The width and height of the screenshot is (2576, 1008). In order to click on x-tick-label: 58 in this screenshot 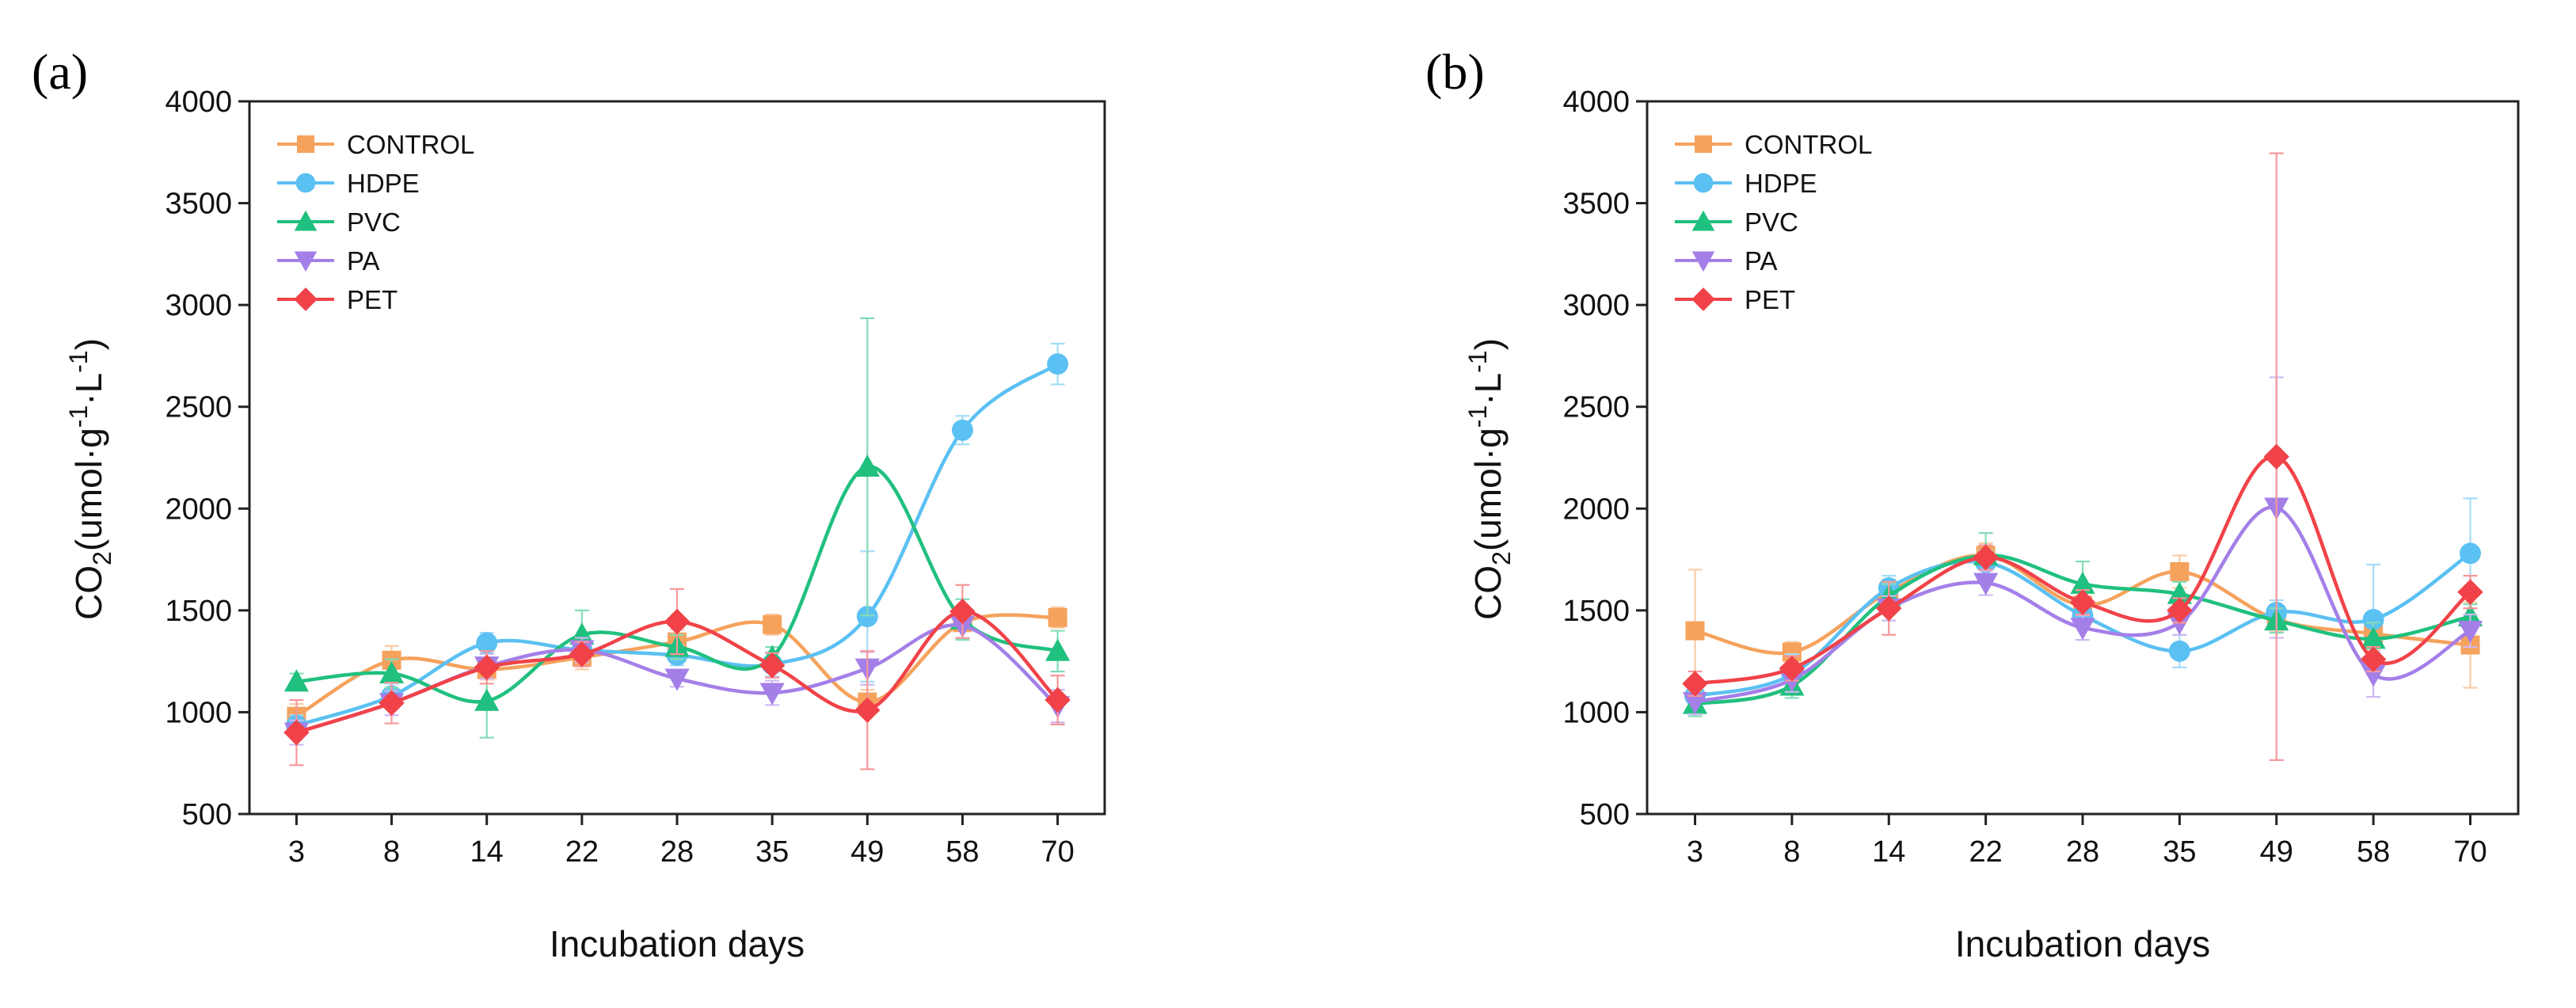, I will do `click(962, 852)`.